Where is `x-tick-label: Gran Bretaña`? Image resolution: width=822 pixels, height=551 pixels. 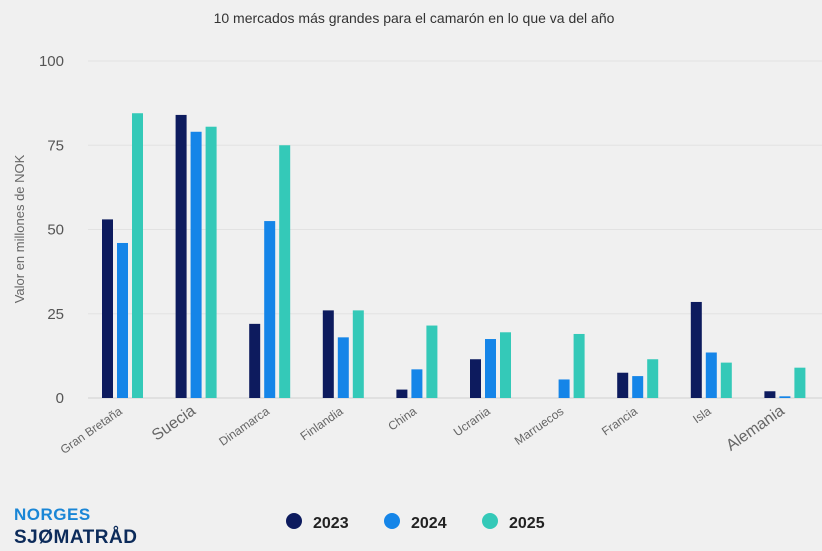
x-tick-label: Gran Bretaña is located at coordinates (91, 430).